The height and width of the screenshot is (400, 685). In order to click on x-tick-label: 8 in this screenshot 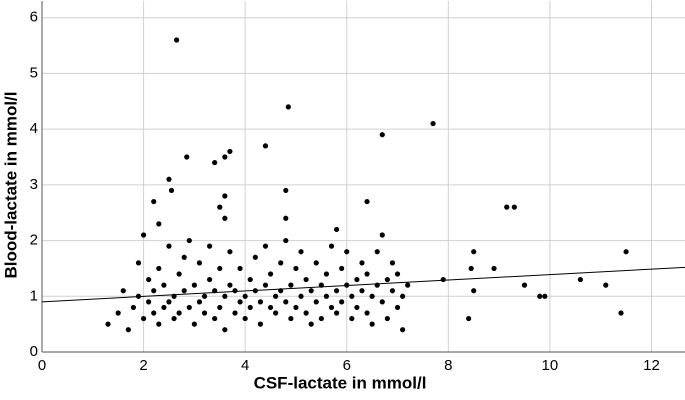, I will do `click(448, 365)`.